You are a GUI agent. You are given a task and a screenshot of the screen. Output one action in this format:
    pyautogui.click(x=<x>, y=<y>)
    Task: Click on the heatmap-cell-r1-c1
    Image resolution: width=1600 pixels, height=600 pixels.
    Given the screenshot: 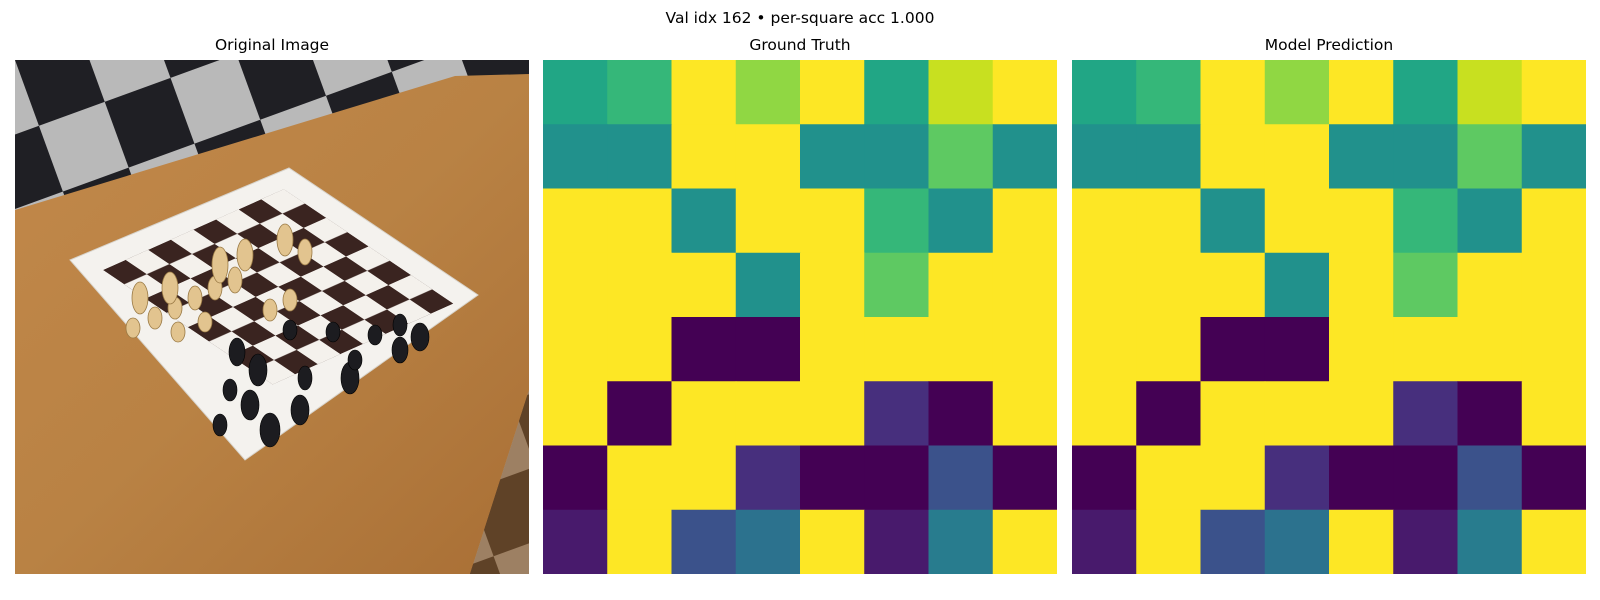 What is the action you would take?
    pyautogui.click(x=640, y=157)
    